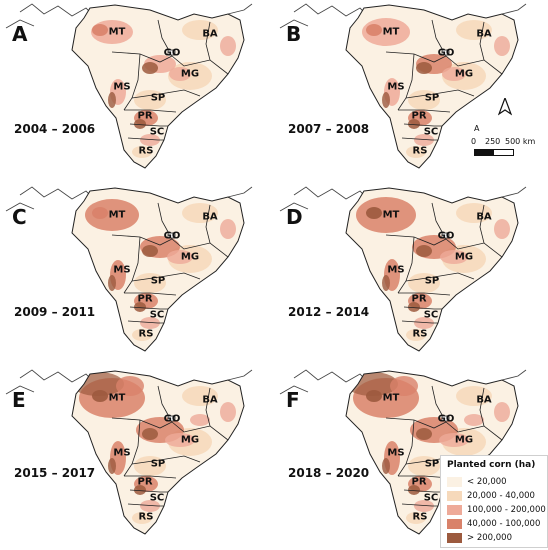  I want to click on scale-mid-label: 250, so click(493, 141).